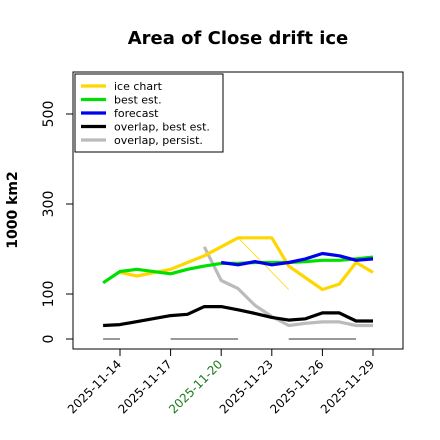  What do you see at coordinates (49, 114) in the screenshot?
I see `y-tick-label-500: 500` at bounding box center [49, 114].